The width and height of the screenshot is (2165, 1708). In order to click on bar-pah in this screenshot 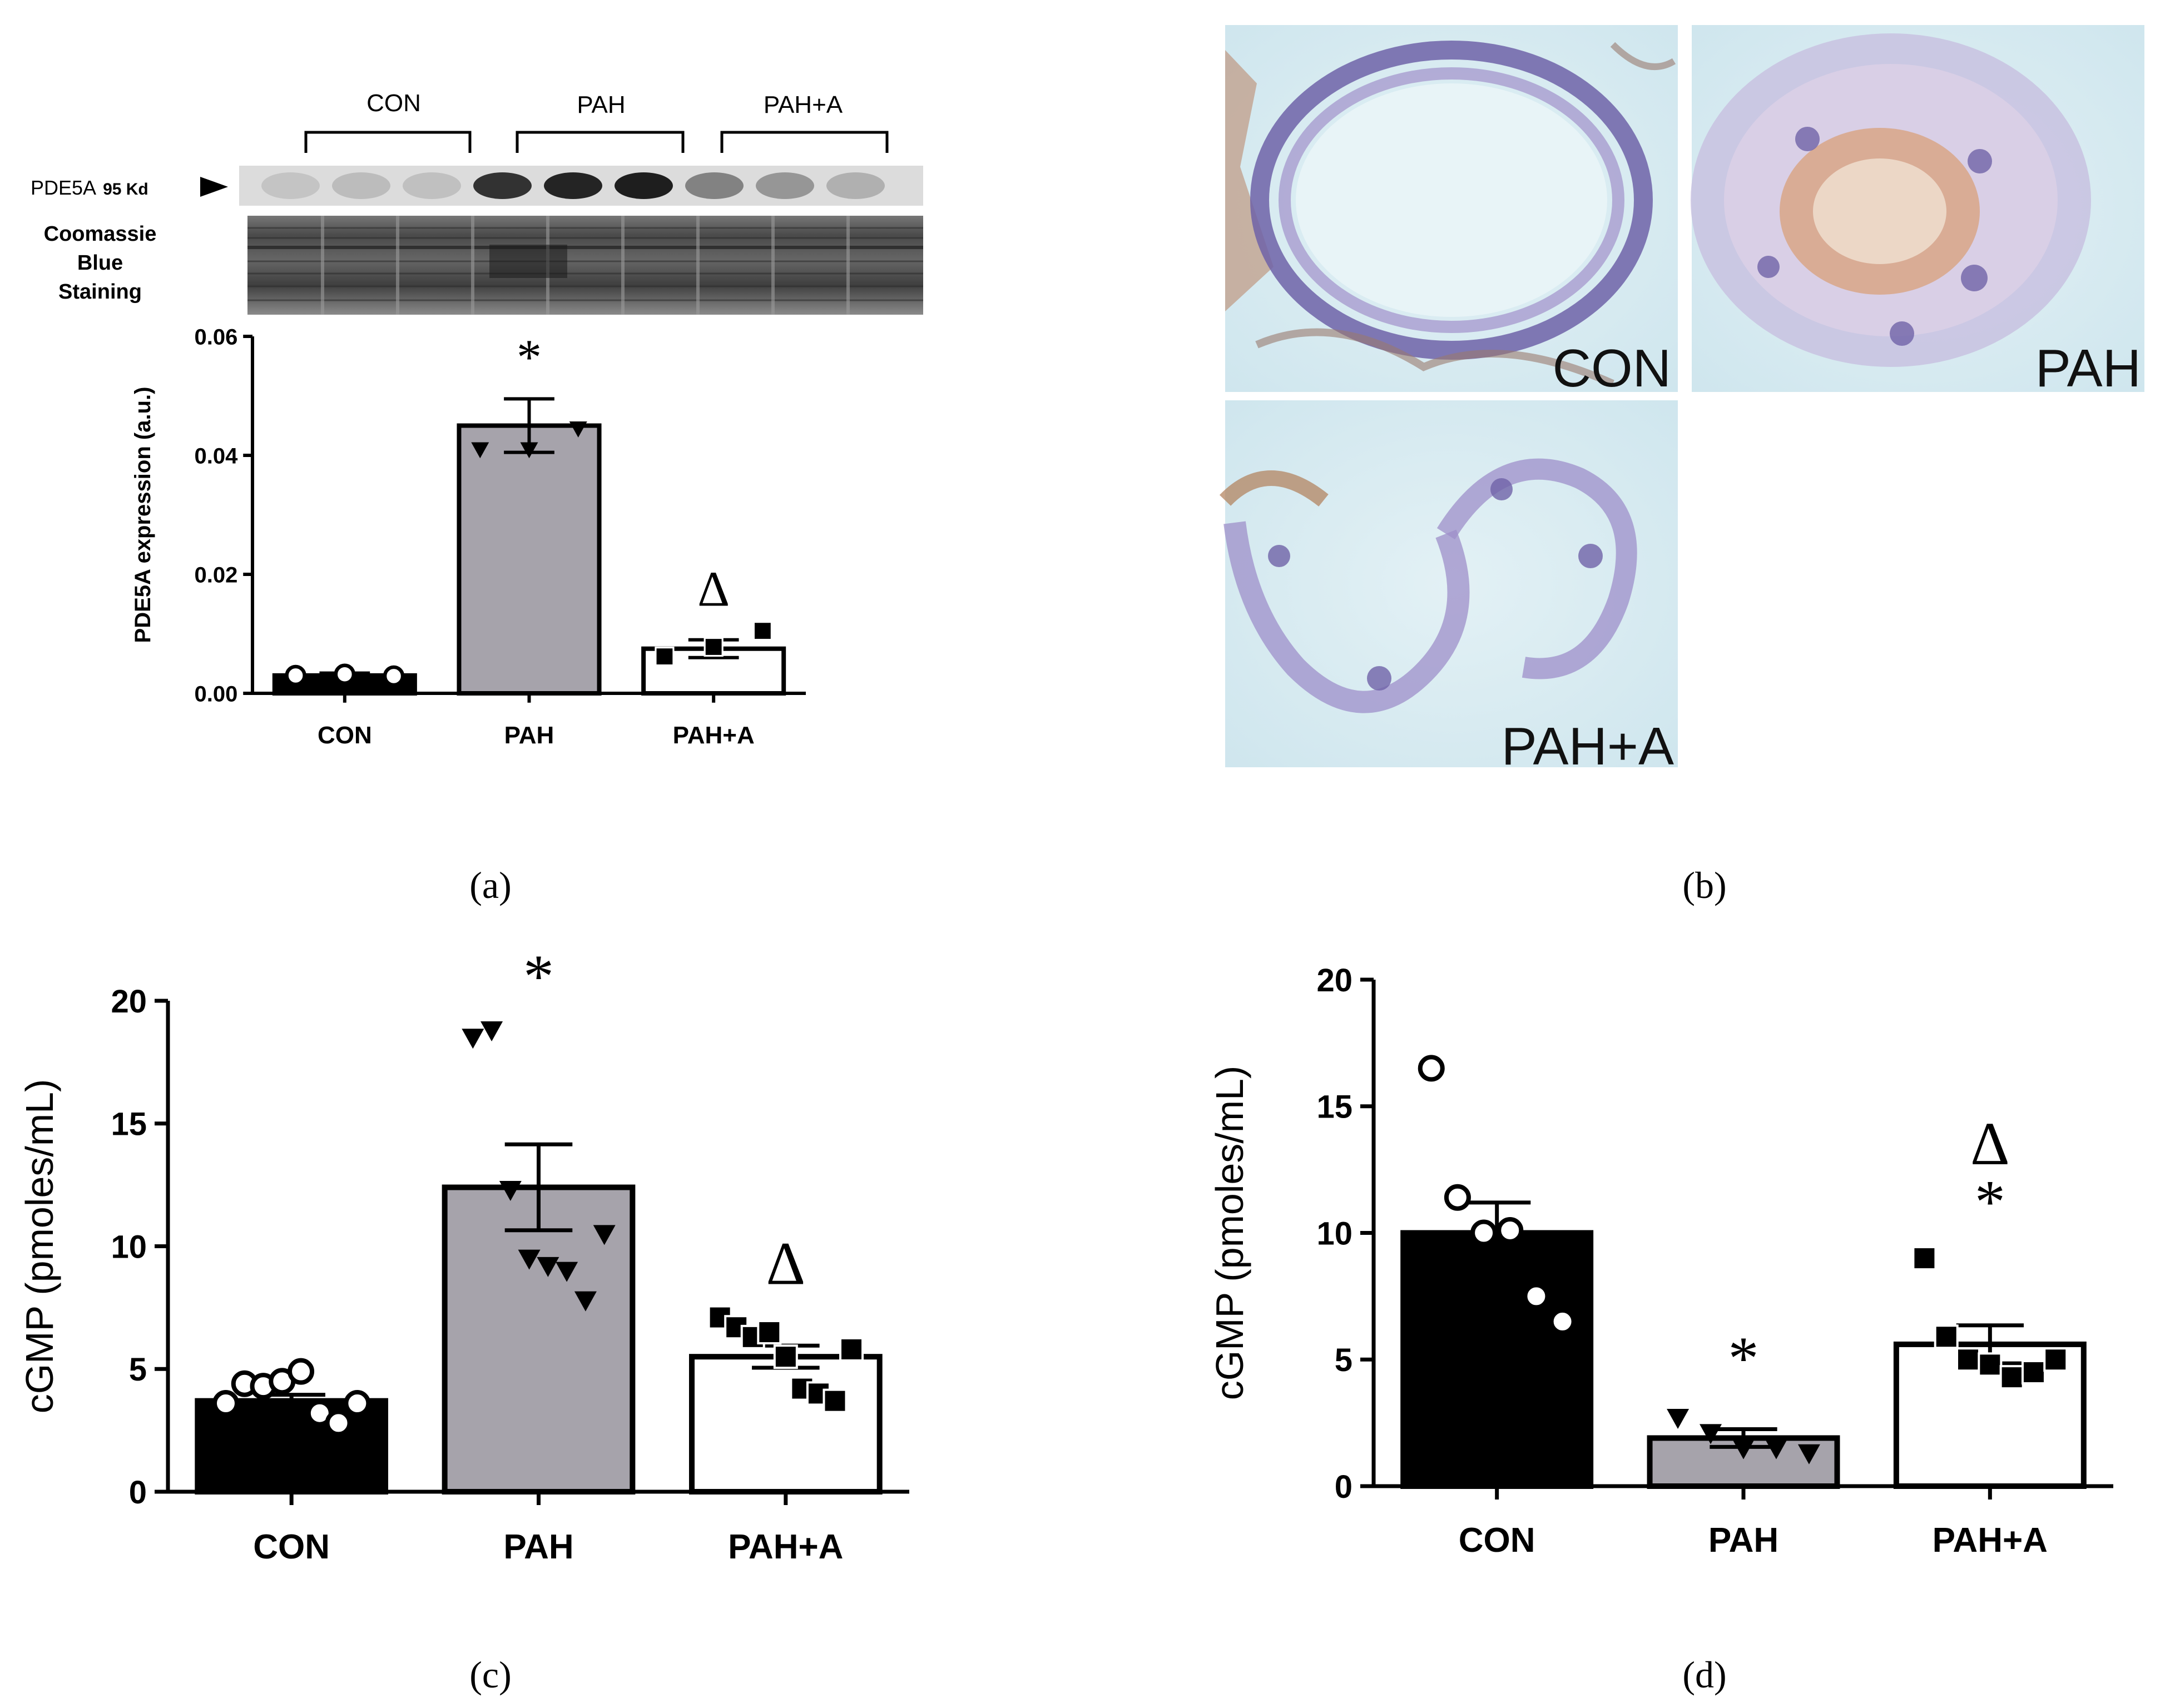, I will do `click(529, 559)`.